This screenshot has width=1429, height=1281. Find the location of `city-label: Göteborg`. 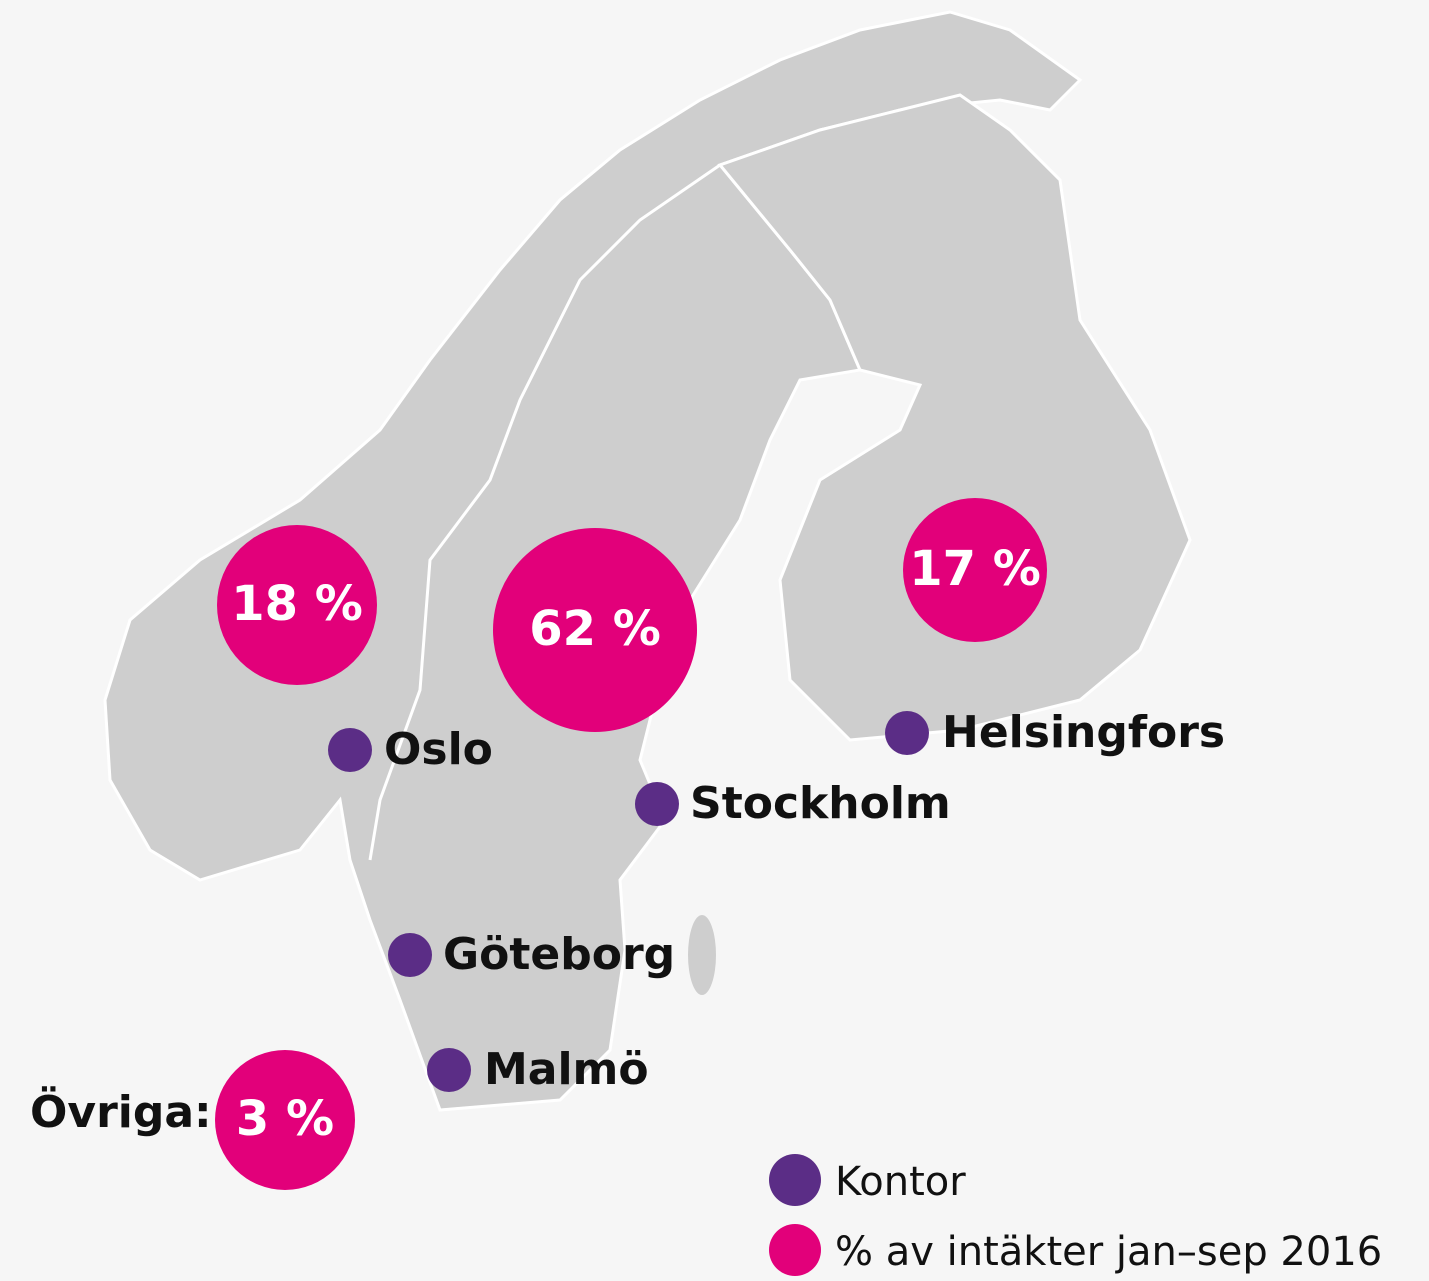

city-label: Göteborg is located at coordinates (559, 954).